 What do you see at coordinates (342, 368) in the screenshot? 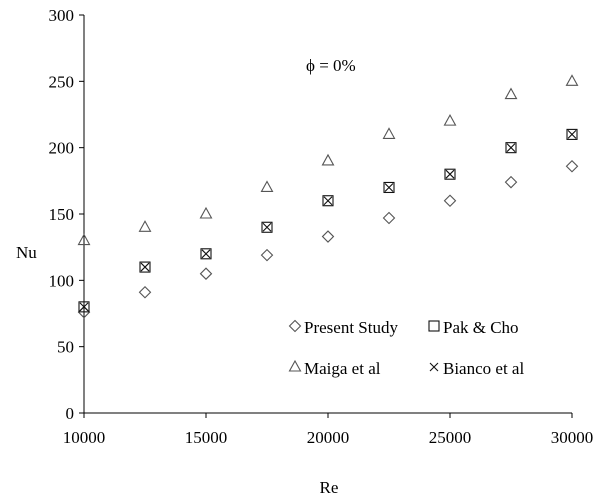
I see `legend-label: Maiga et al` at bounding box center [342, 368].